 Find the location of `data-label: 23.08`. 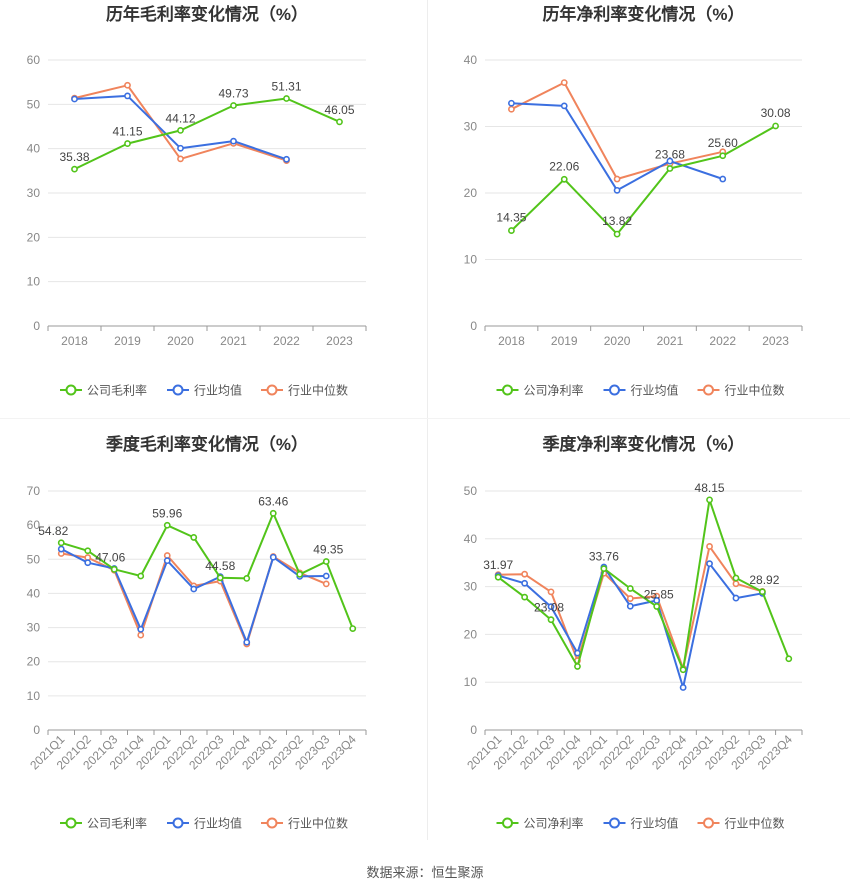

data-label: 23.08 is located at coordinates (549, 608).